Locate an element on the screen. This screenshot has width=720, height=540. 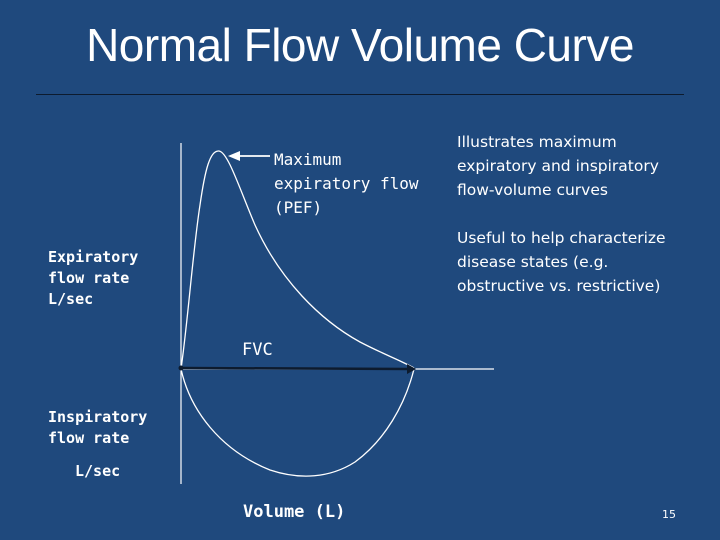
pef-label: Maximum expiratory flow (PEF) is located at coordinates (346, 183).